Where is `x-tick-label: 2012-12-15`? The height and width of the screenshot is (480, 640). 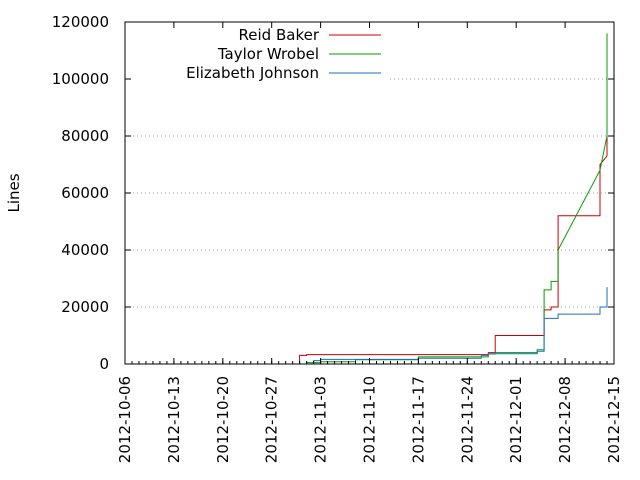
x-tick-label: 2012-12-15 is located at coordinates (614, 419).